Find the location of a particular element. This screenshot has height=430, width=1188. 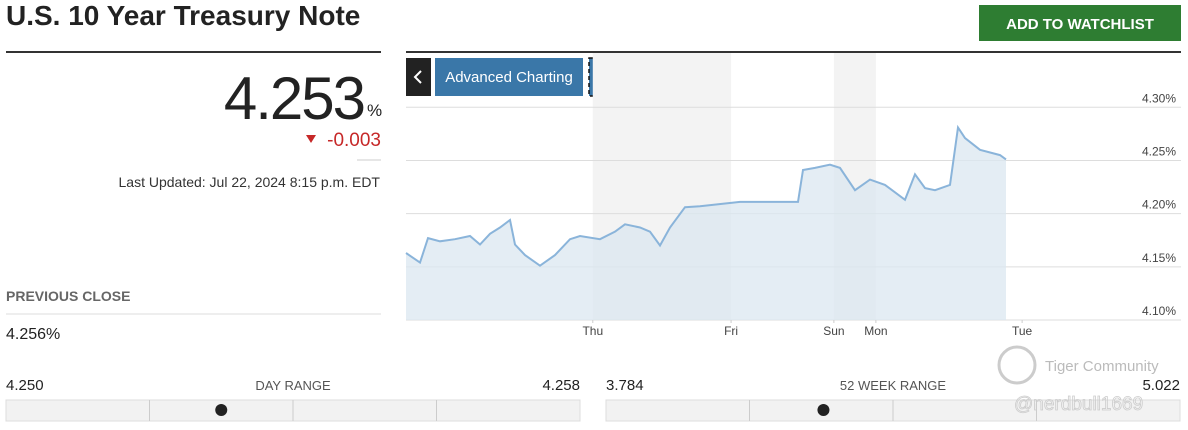

previous-close-value: 4.256% is located at coordinates (33, 334).